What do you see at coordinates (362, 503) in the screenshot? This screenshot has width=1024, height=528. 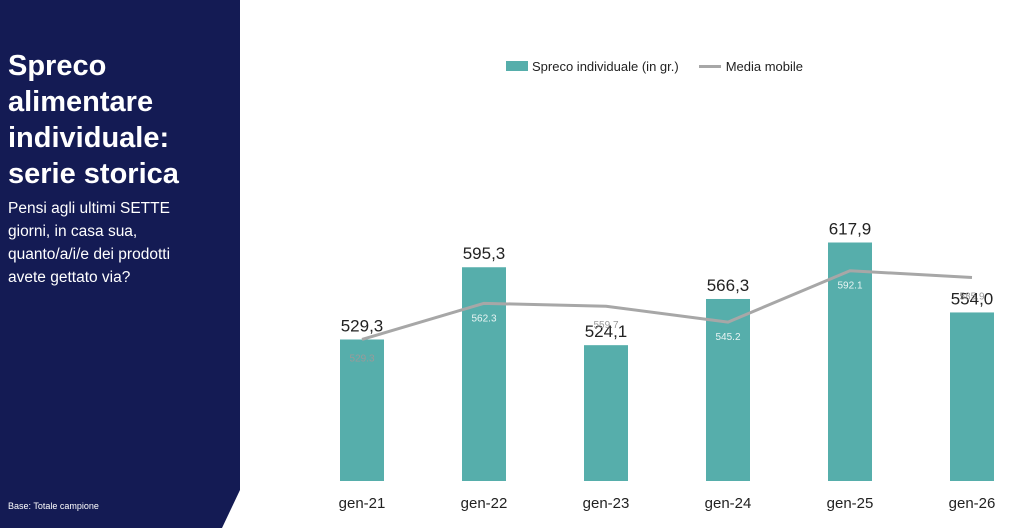 I see `x-tick-label-gen-21: gen-21` at bounding box center [362, 503].